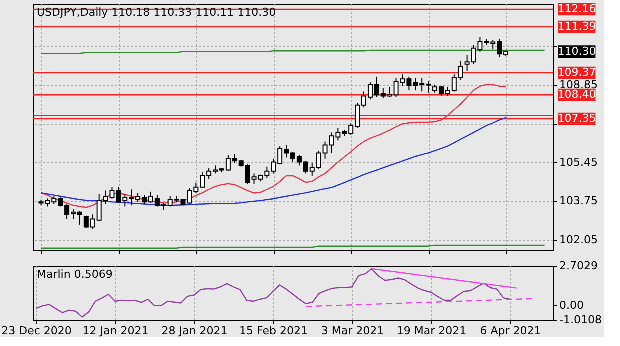  What do you see at coordinates (37, 331) in the screenshot?
I see `x-tick-label: 23 Dec 2020` at bounding box center [37, 331].